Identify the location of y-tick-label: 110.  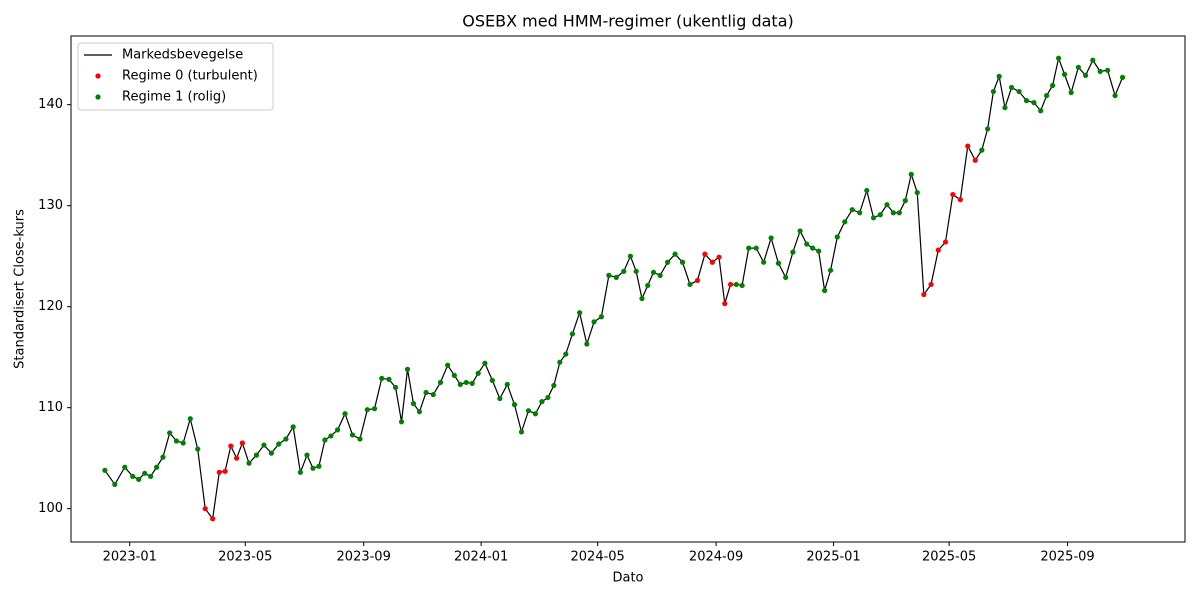
(50, 407).